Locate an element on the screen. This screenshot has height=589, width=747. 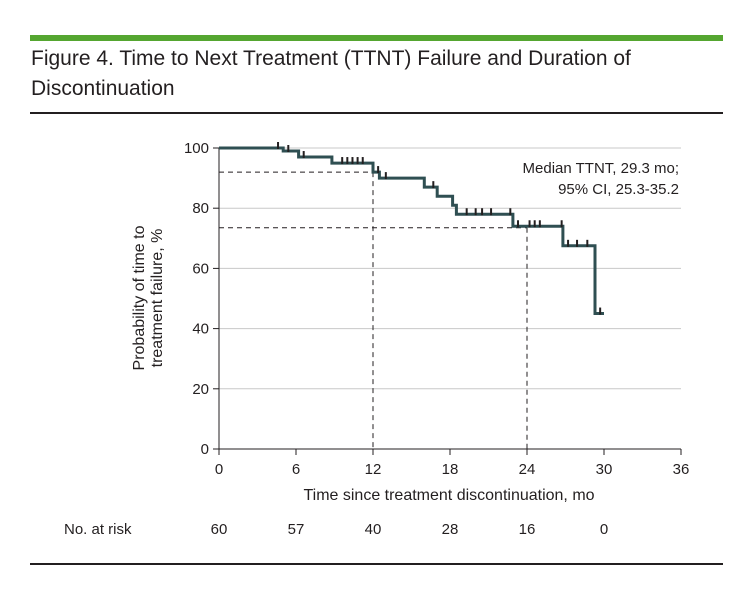
risk-count-24: 16 is located at coordinates (527, 529).